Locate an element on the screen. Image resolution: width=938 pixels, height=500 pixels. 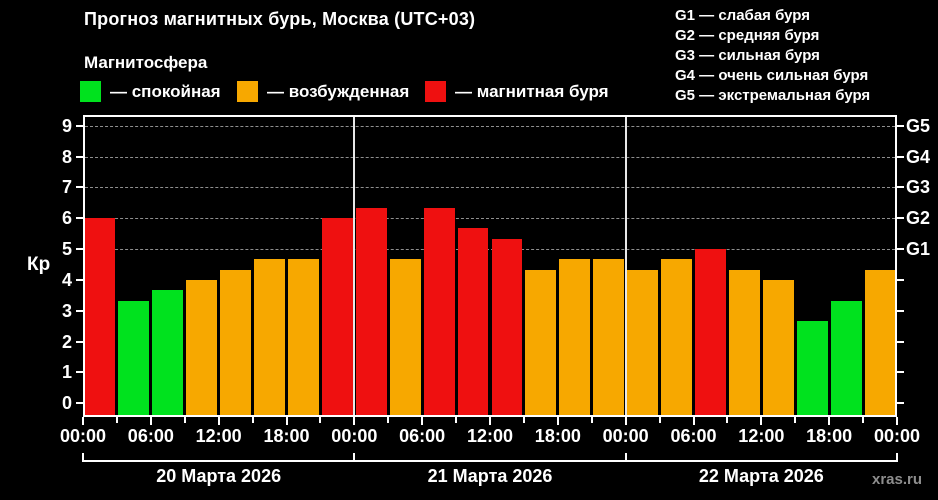
y-axis-tick-label: 9 is located at coordinates (66, 125).